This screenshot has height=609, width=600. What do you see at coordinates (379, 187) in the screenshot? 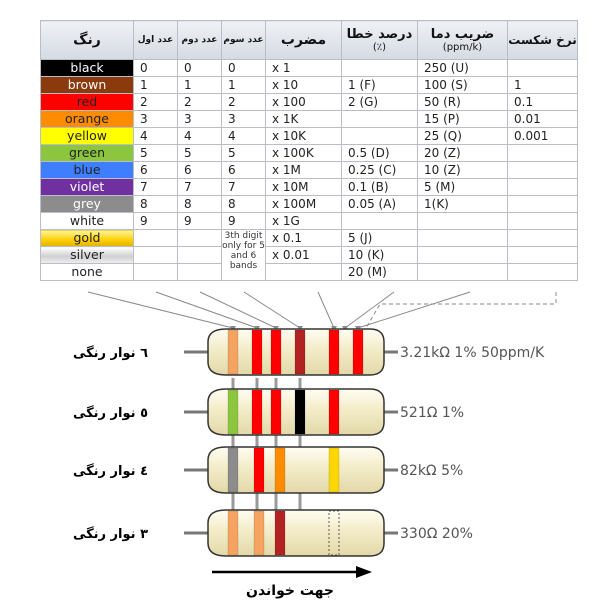
I see `cell-tolerance: 0.1 (B)` at bounding box center [379, 187].